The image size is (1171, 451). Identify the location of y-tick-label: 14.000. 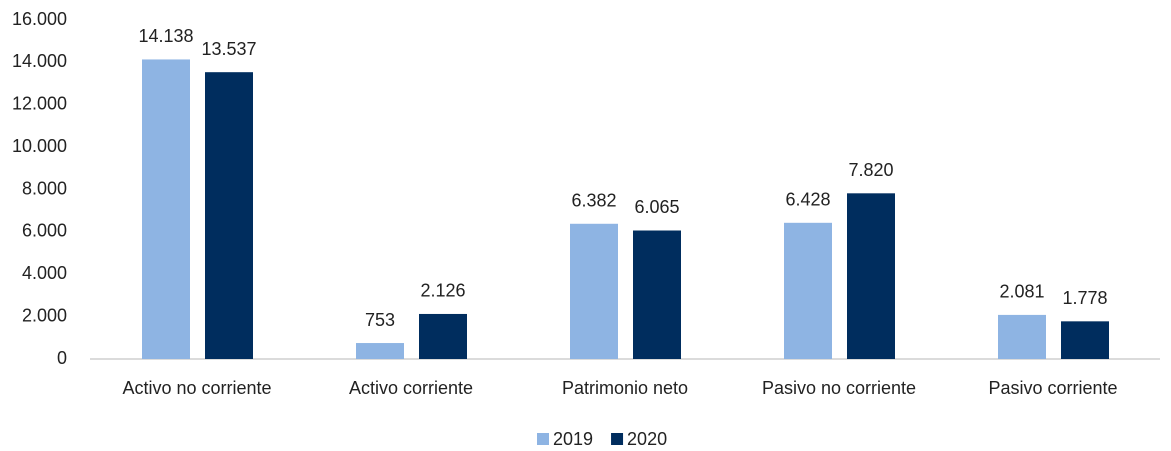
(39, 61).